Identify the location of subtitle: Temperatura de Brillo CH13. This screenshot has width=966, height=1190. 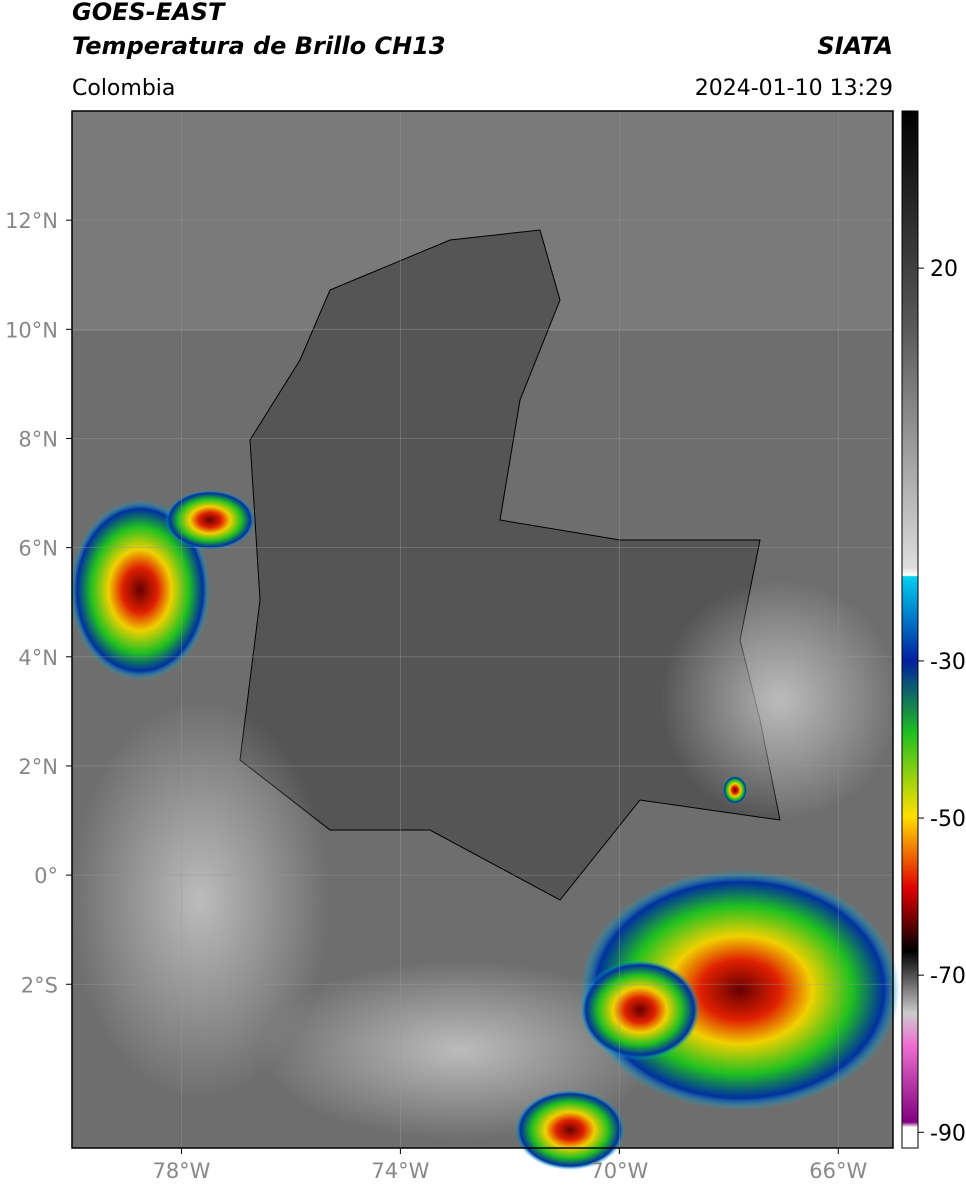
(259, 46).